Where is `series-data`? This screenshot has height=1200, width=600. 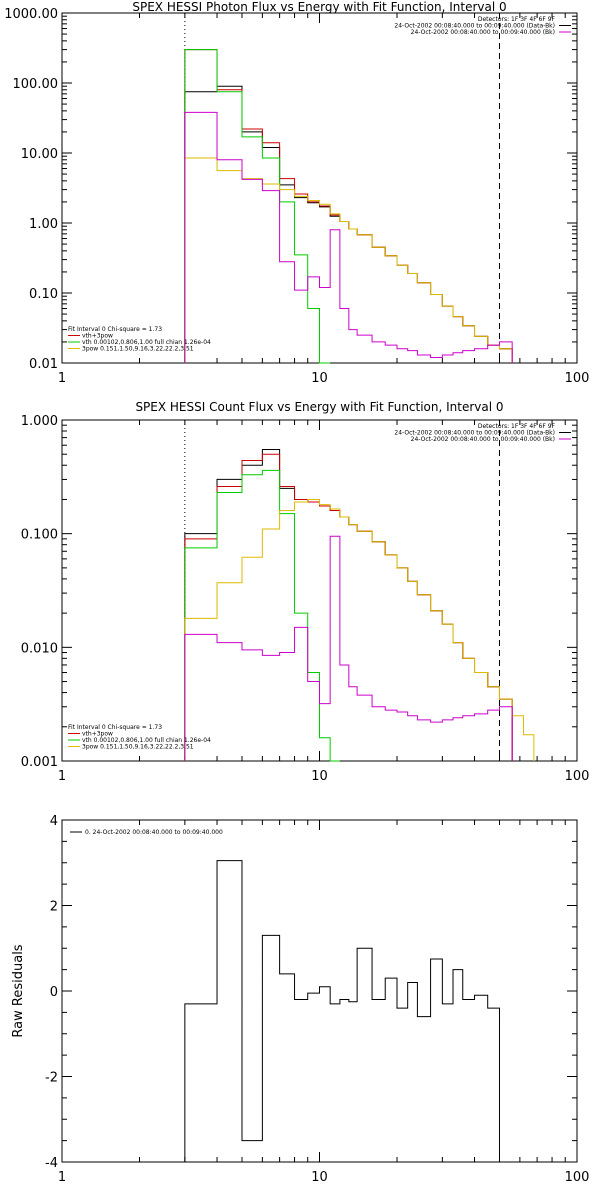
series-data is located at coordinates (348, 605).